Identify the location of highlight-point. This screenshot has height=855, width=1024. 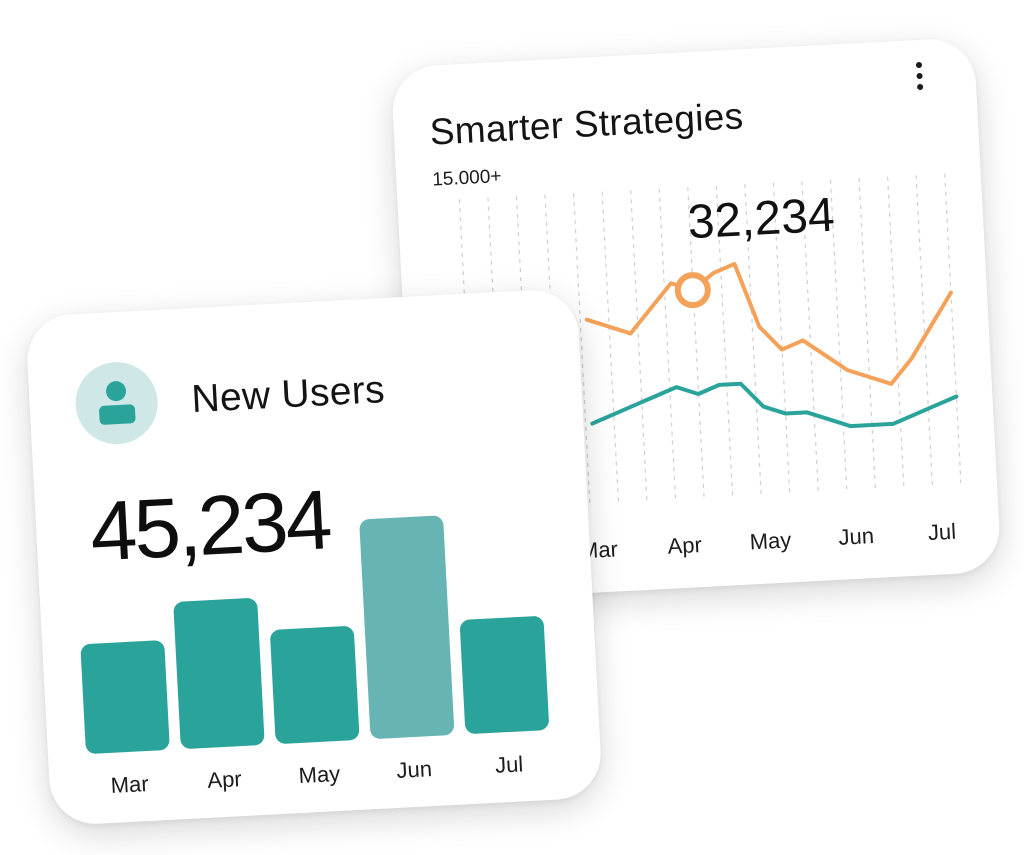
(692, 290).